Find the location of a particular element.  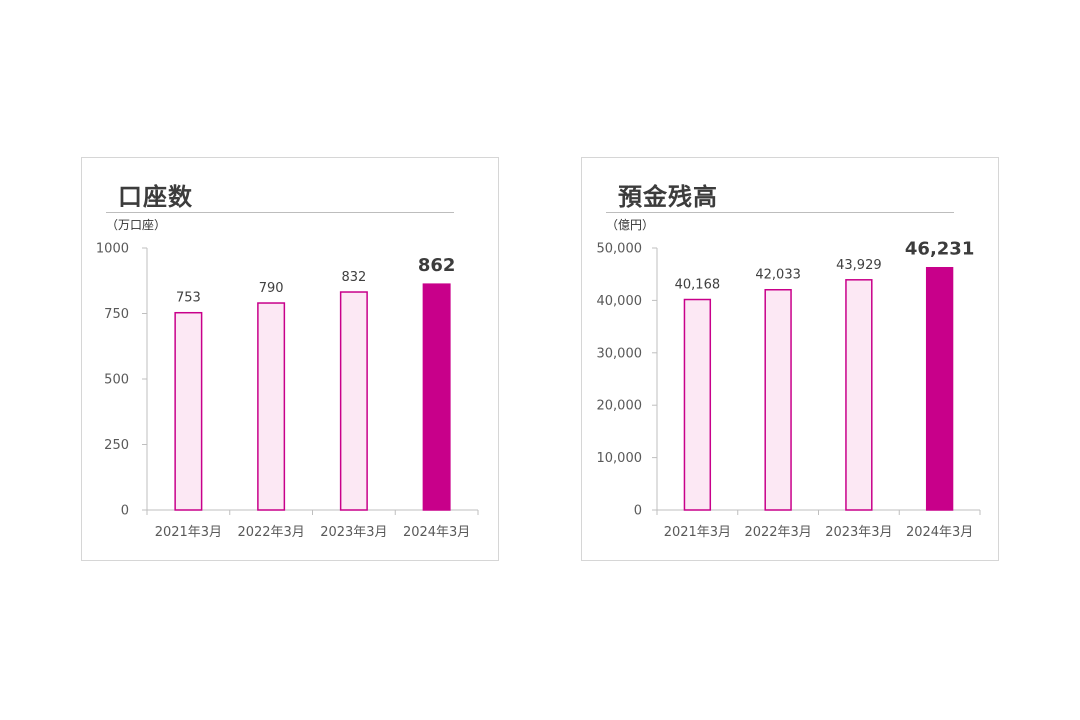

unit-label: （億円） is located at coordinates (630, 225).